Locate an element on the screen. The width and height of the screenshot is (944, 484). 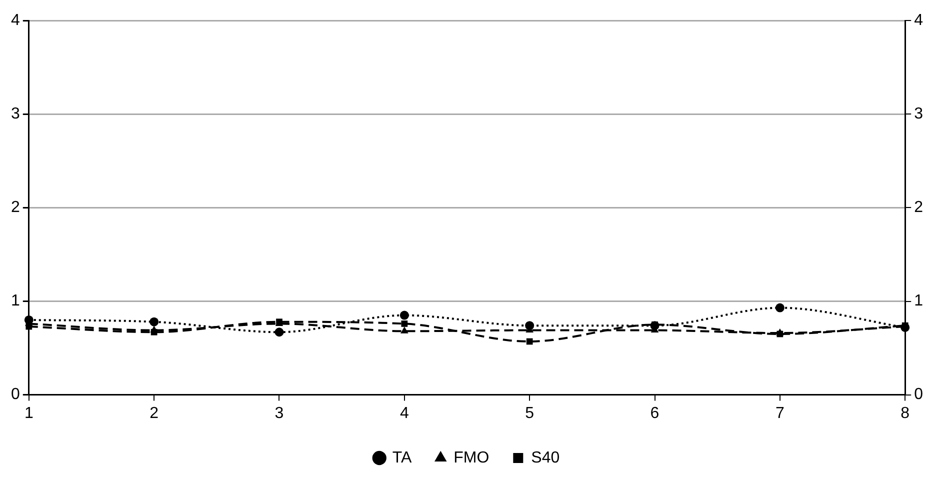
y2-tick-label: 1 is located at coordinates (15, 301).